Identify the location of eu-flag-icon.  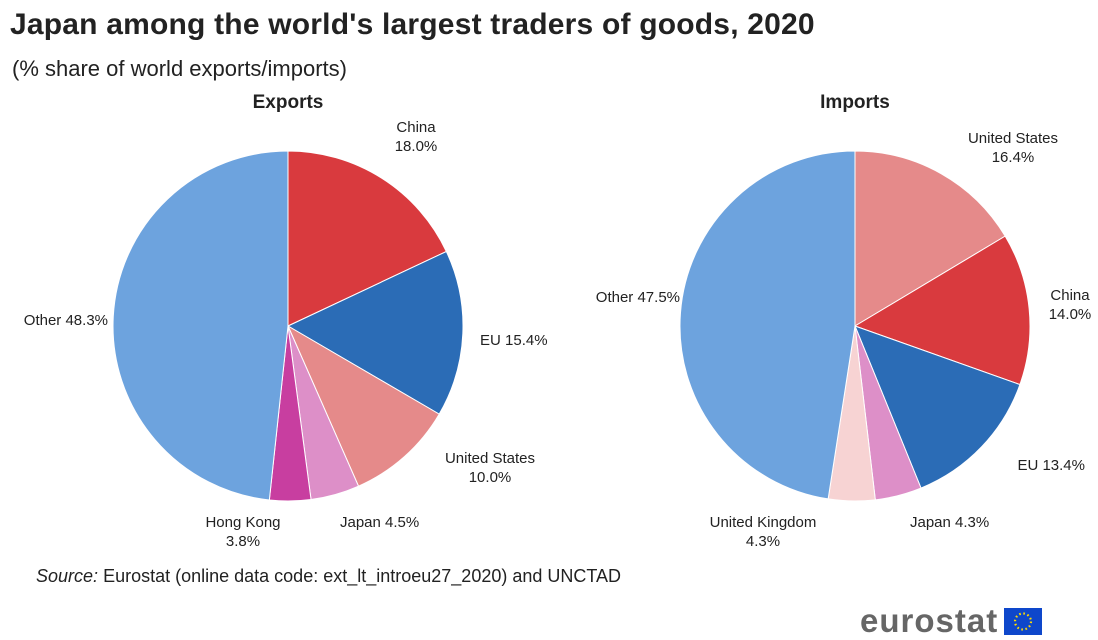
(1023, 621).